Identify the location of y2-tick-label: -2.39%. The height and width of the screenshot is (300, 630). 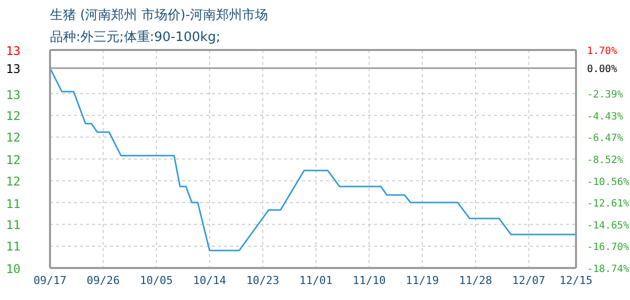
(605, 95).